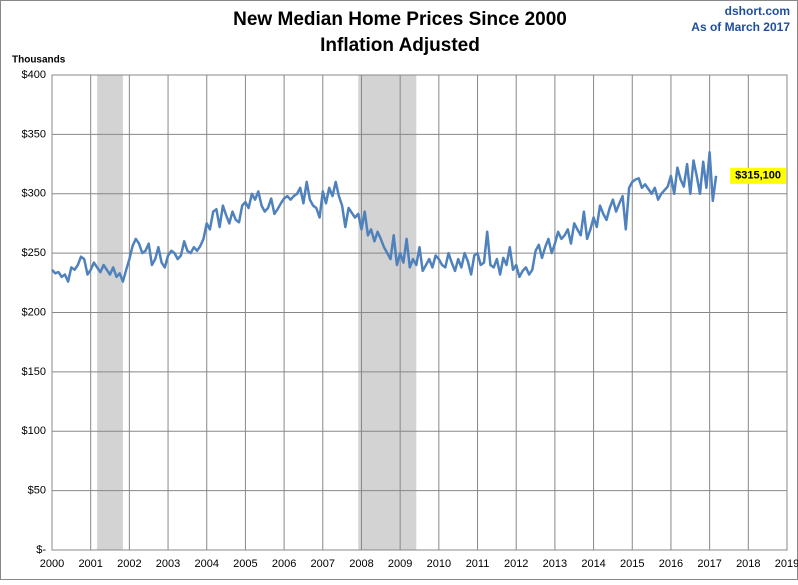 Image resolution: width=798 pixels, height=585 pixels. What do you see at coordinates (52, 564) in the screenshot?
I see `x-tick-label: 2000` at bounding box center [52, 564].